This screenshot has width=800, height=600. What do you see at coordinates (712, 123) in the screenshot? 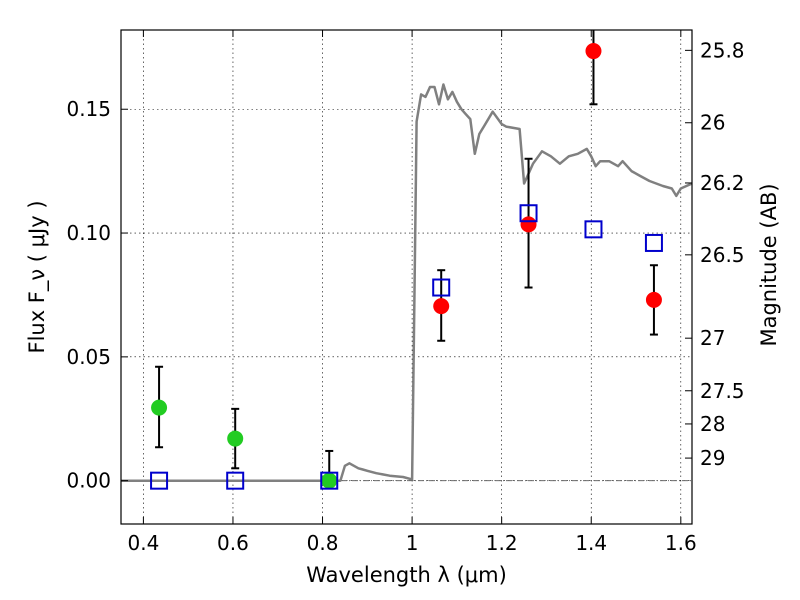
I see `right-tick-label: 26` at bounding box center [712, 123].